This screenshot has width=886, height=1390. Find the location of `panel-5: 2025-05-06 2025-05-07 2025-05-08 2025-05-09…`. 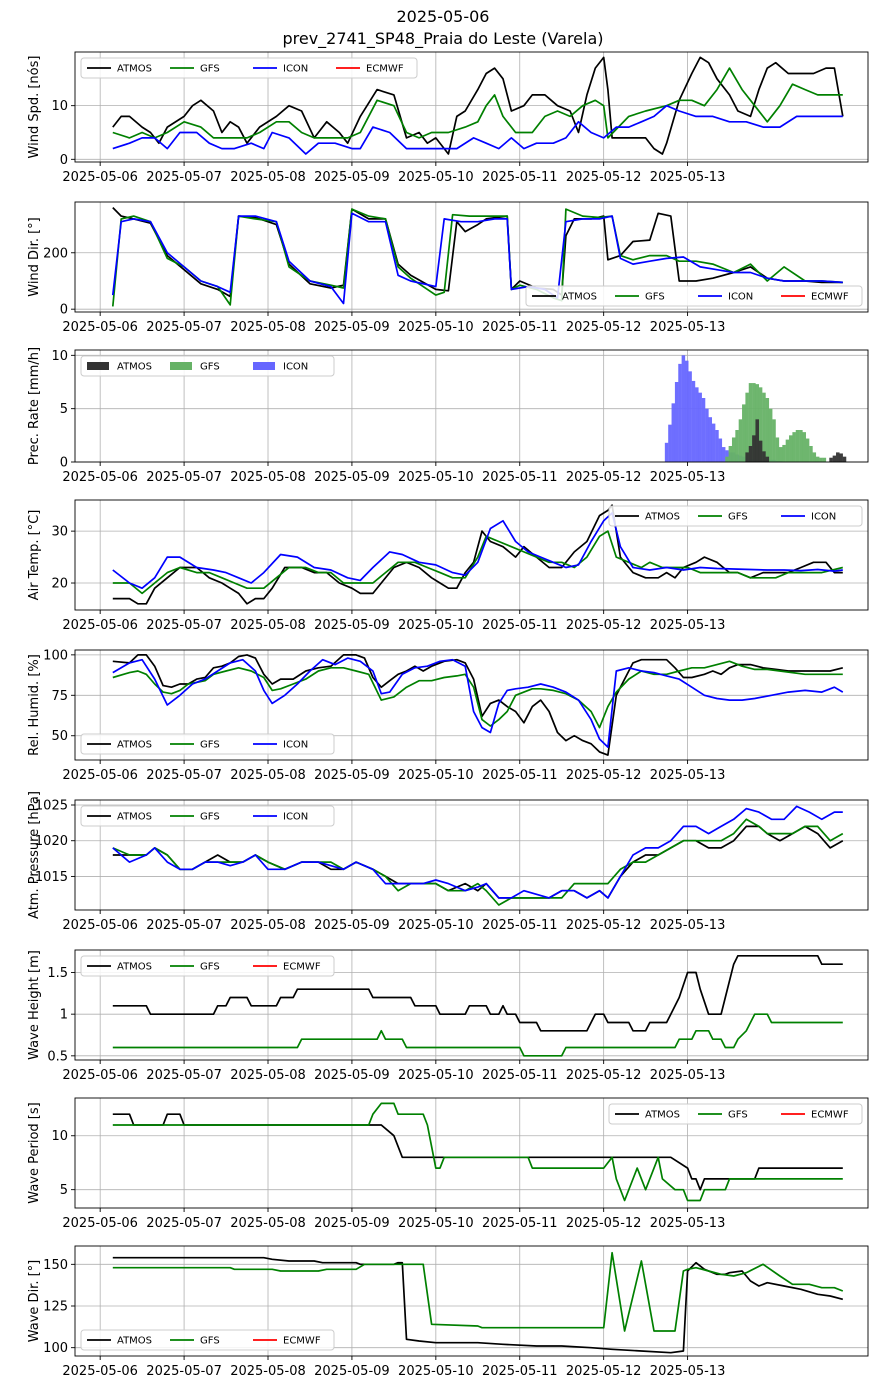

panel-5: 2025-05-06 2025-05-07 2025-05-08 2025-05-09… is located at coordinates (448, 862).